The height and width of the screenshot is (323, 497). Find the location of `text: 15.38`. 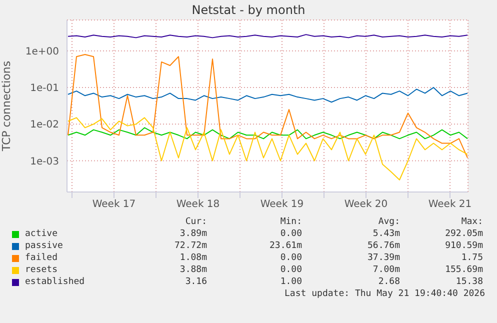

text: 15.38 is located at coordinates (468, 282).